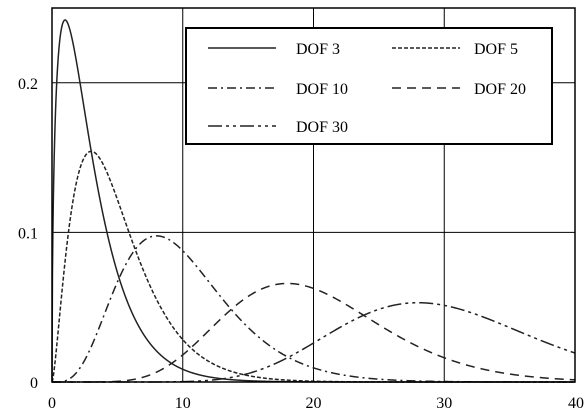  Describe the element at coordinates (52, 403) in the screenshot. I see `x-tick-label: 0` at that location.